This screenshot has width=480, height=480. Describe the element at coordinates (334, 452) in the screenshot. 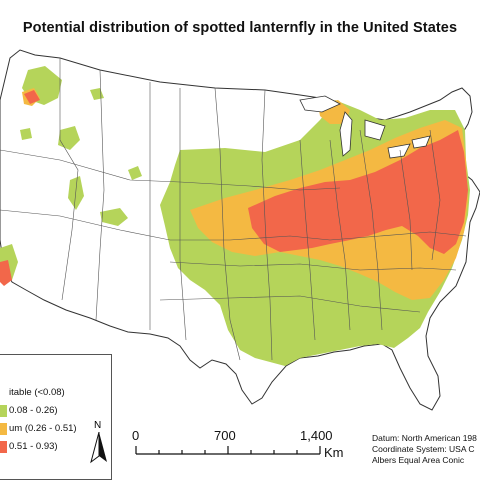

I see `scale-unit: Km` at that location.